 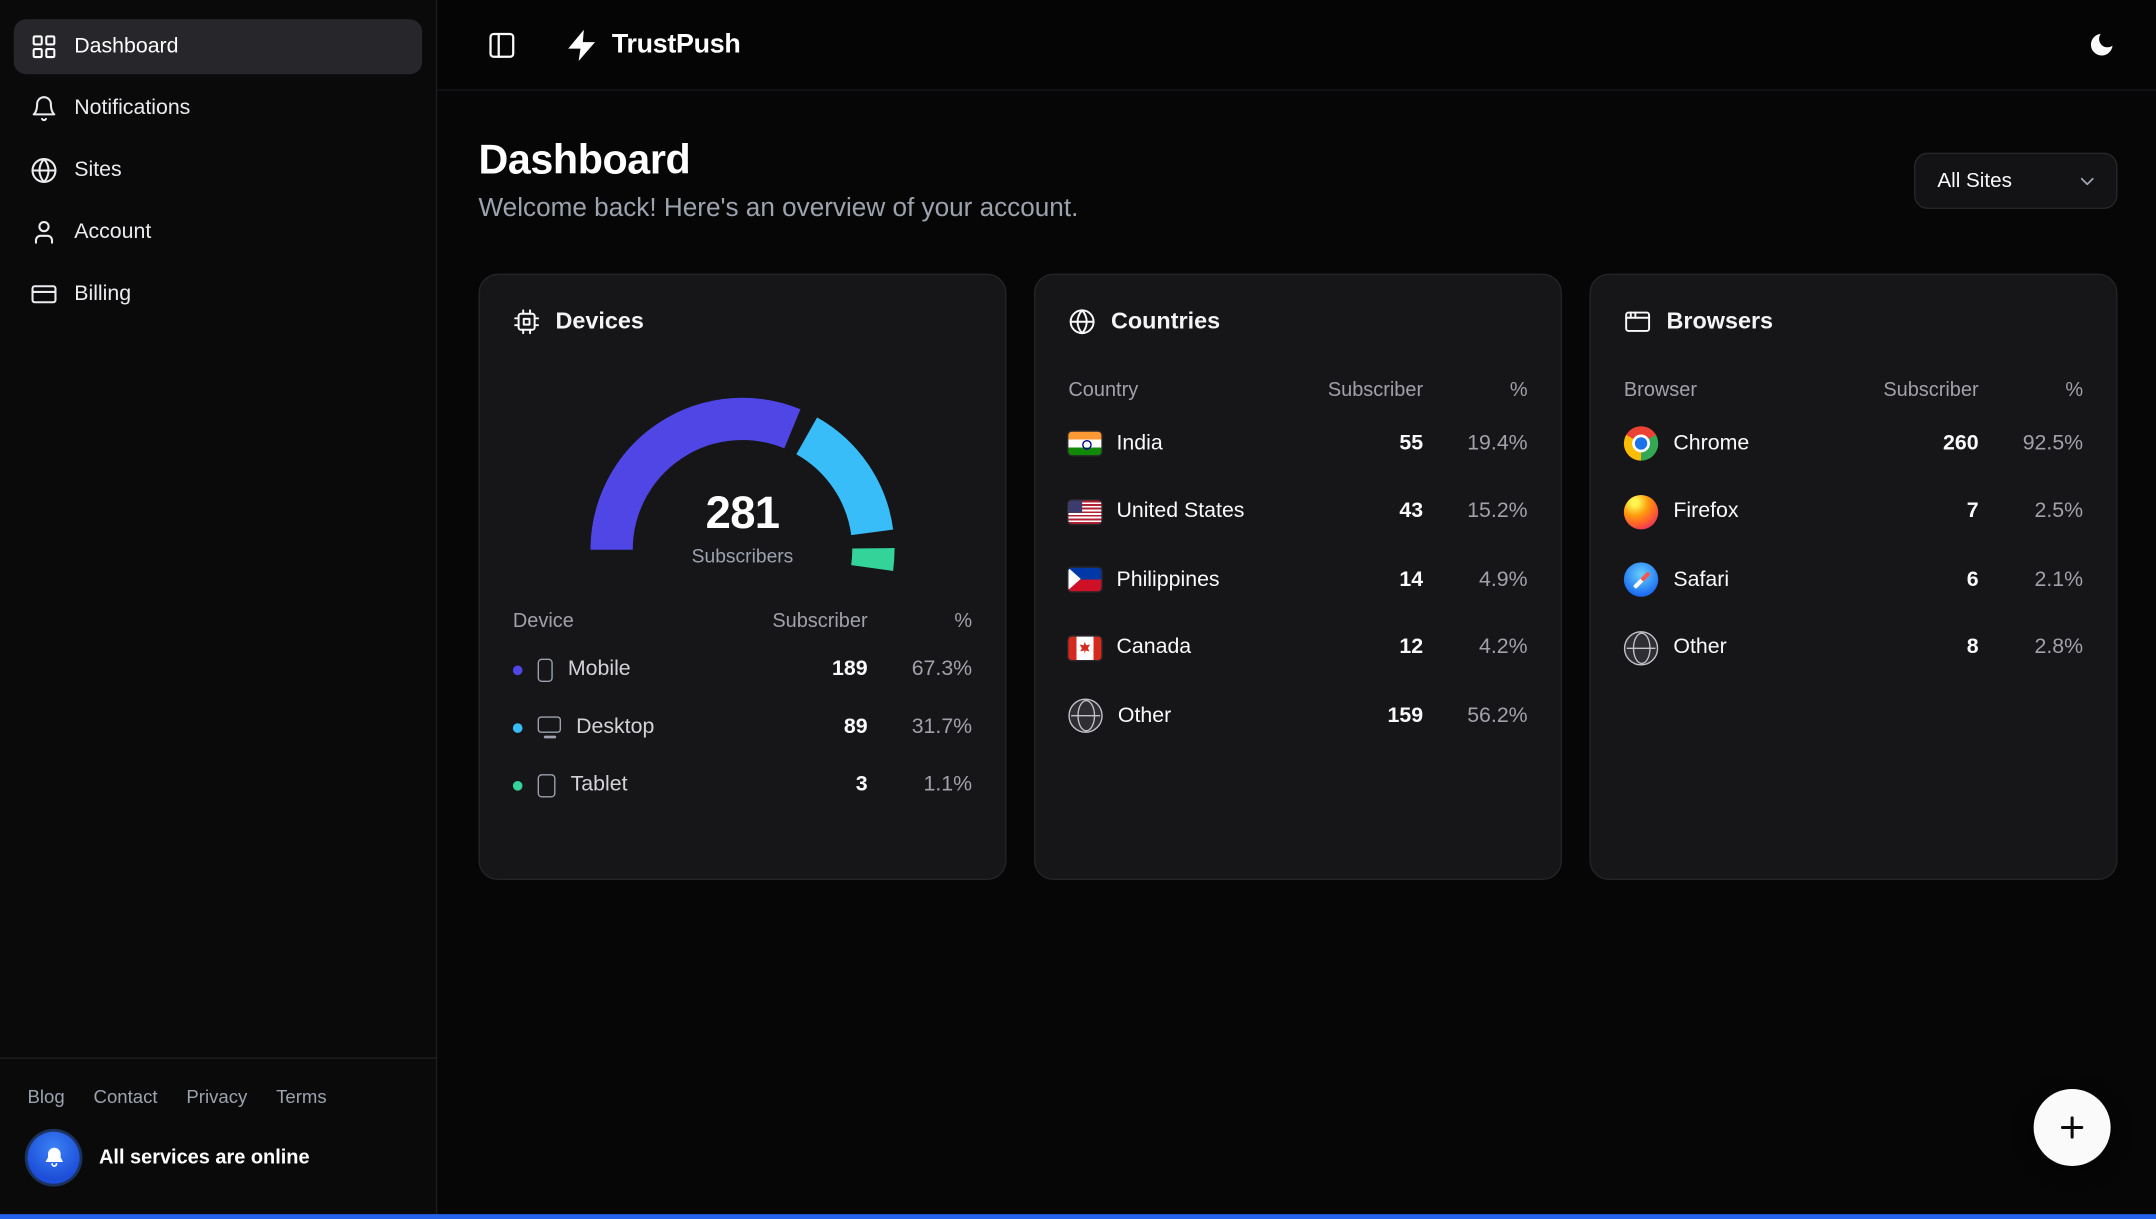 What do you see at coordinates (1103, 390) in the screenshot?
I see `header-country: Country` at bounding box center [1103, 390].